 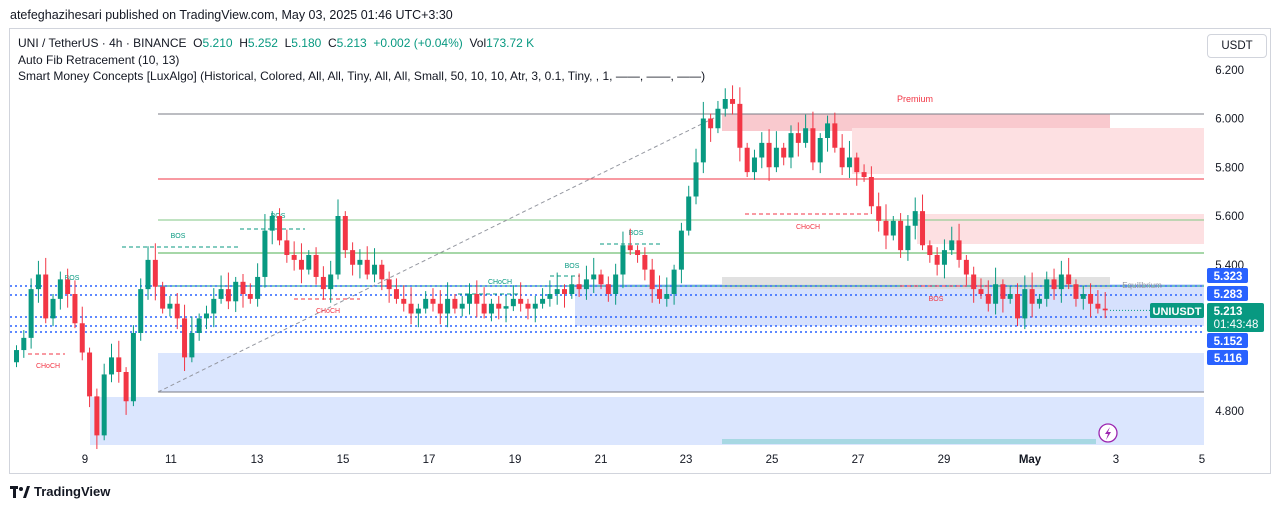 What do you see at coordinates (1142, 285) in the screenshot?
I see `equilibrium-label: Equilibrium` at bounding box center [1142, 285].